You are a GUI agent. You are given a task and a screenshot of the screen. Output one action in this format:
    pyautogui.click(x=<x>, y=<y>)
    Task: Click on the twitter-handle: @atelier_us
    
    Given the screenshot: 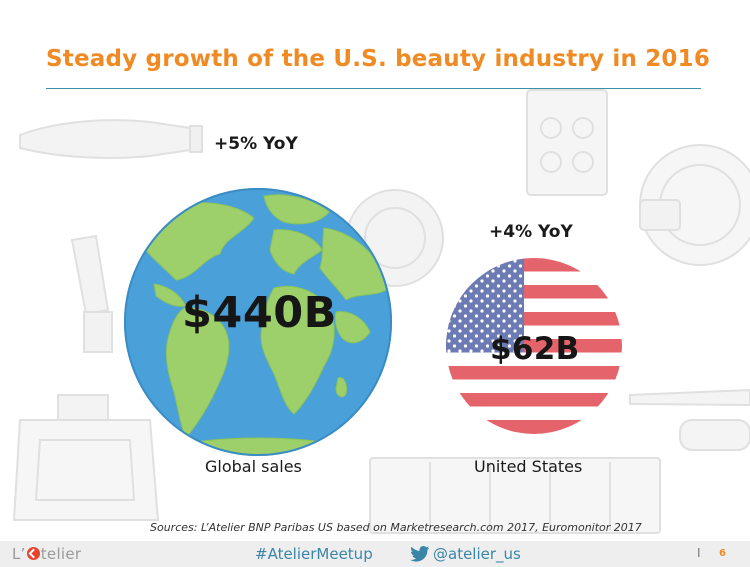 What is the action you would take?
    pyautogui.click(x=477, y=554)
    